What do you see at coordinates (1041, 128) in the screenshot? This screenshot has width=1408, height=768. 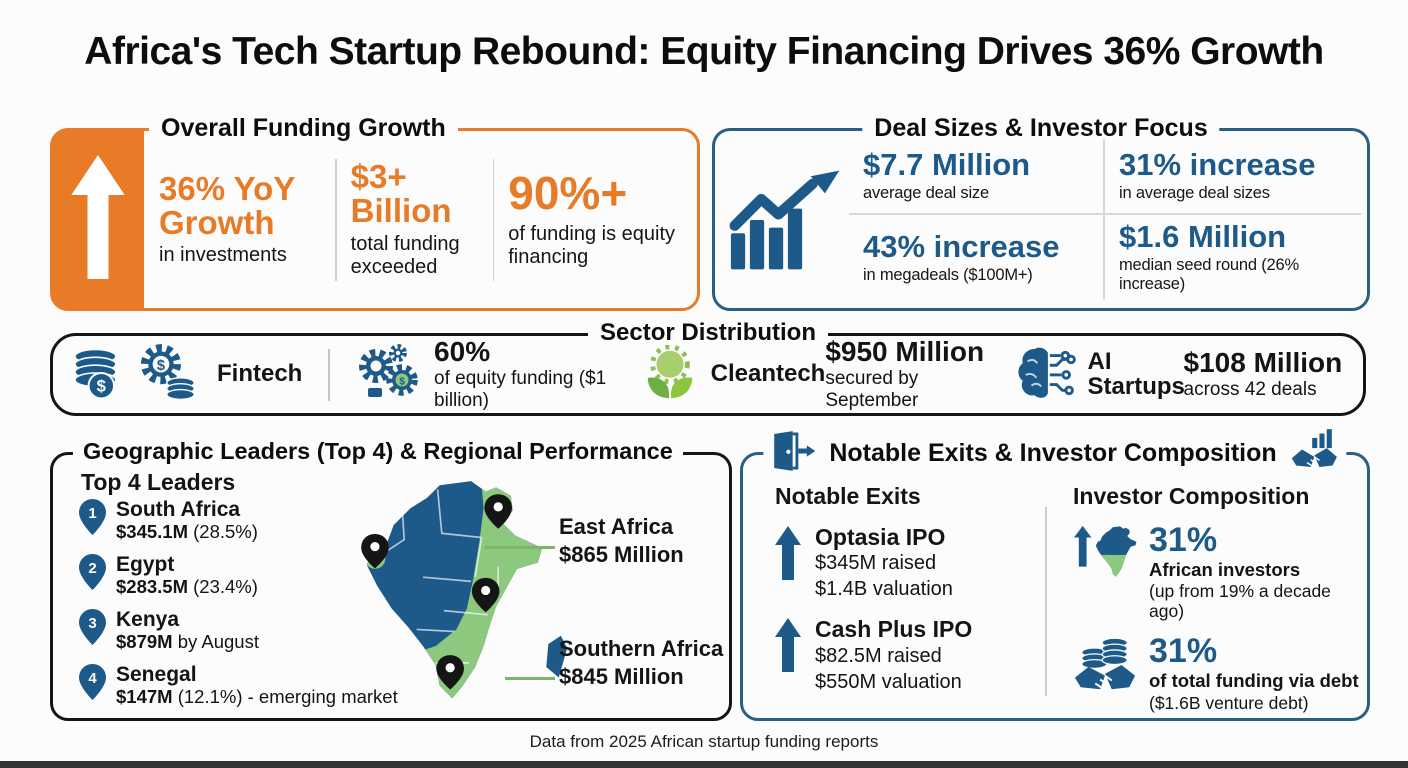 I see `deal-sizes-title: Deal Sizes & Investor Focus` at bounding box center [1041, 128].